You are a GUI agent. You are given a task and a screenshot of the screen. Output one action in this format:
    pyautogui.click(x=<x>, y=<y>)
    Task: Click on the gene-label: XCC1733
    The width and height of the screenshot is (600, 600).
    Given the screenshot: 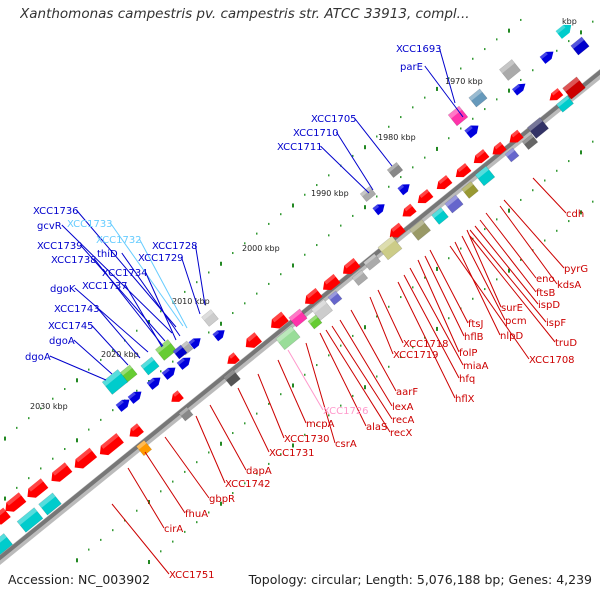 What is the action you would take?
    pyautogui.click(x=90, y=224)
    